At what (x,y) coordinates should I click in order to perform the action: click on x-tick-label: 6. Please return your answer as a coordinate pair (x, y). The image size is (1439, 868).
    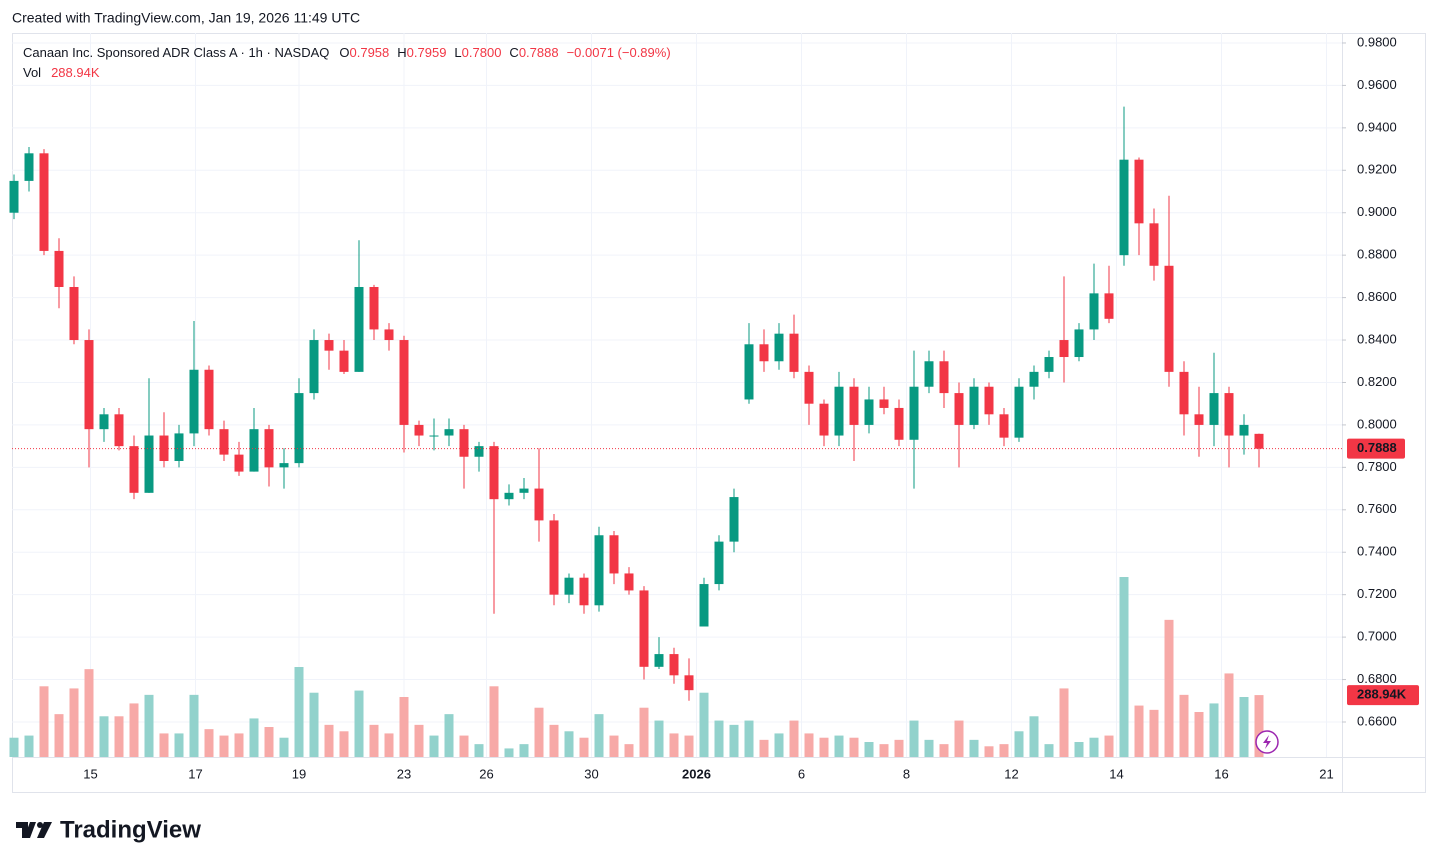
    Looking at the image, I should click on (801, 773).